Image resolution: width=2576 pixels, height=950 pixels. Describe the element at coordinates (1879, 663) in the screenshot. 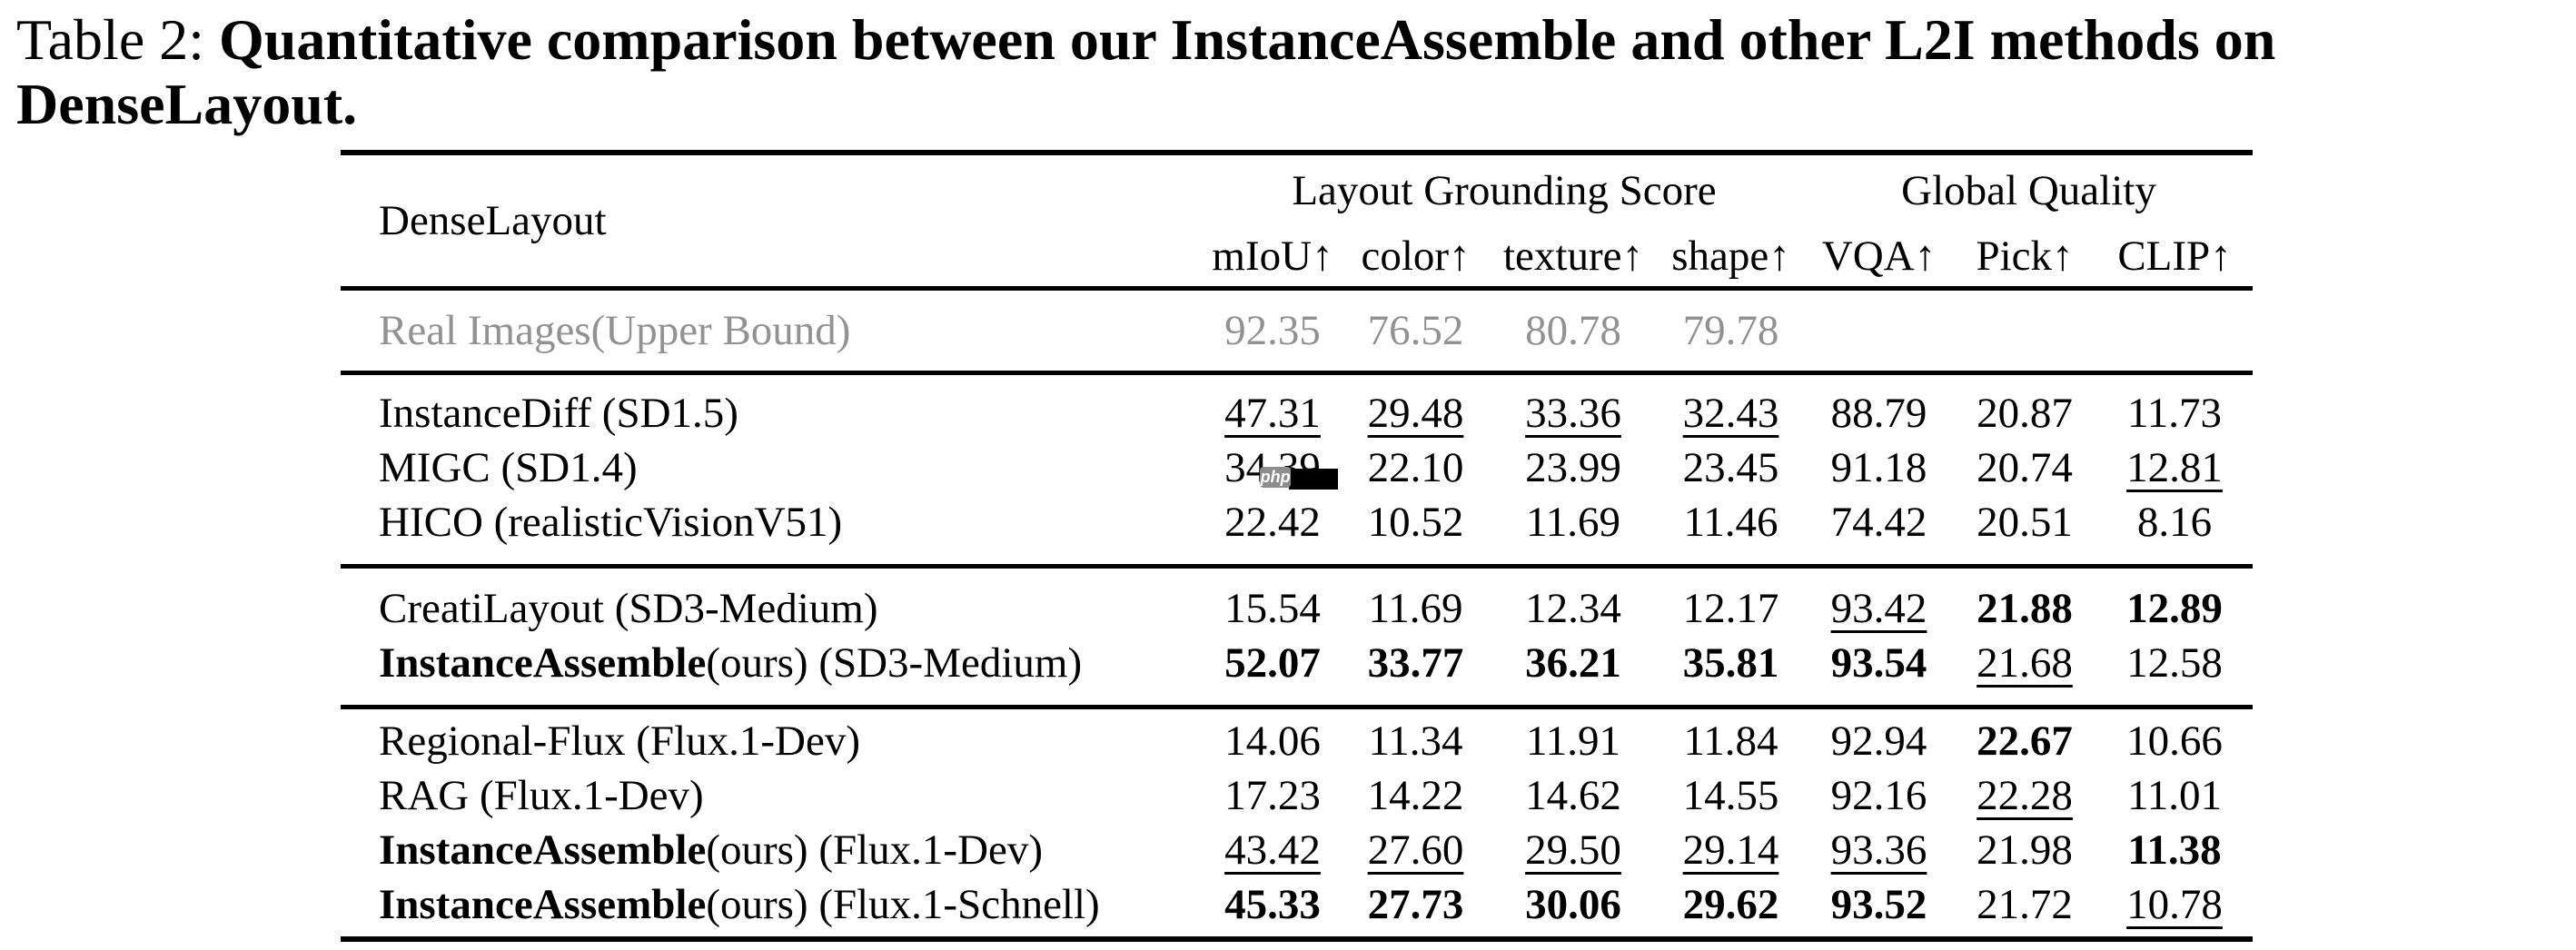

I see `value-cell-vqa: 93.54` at that location.